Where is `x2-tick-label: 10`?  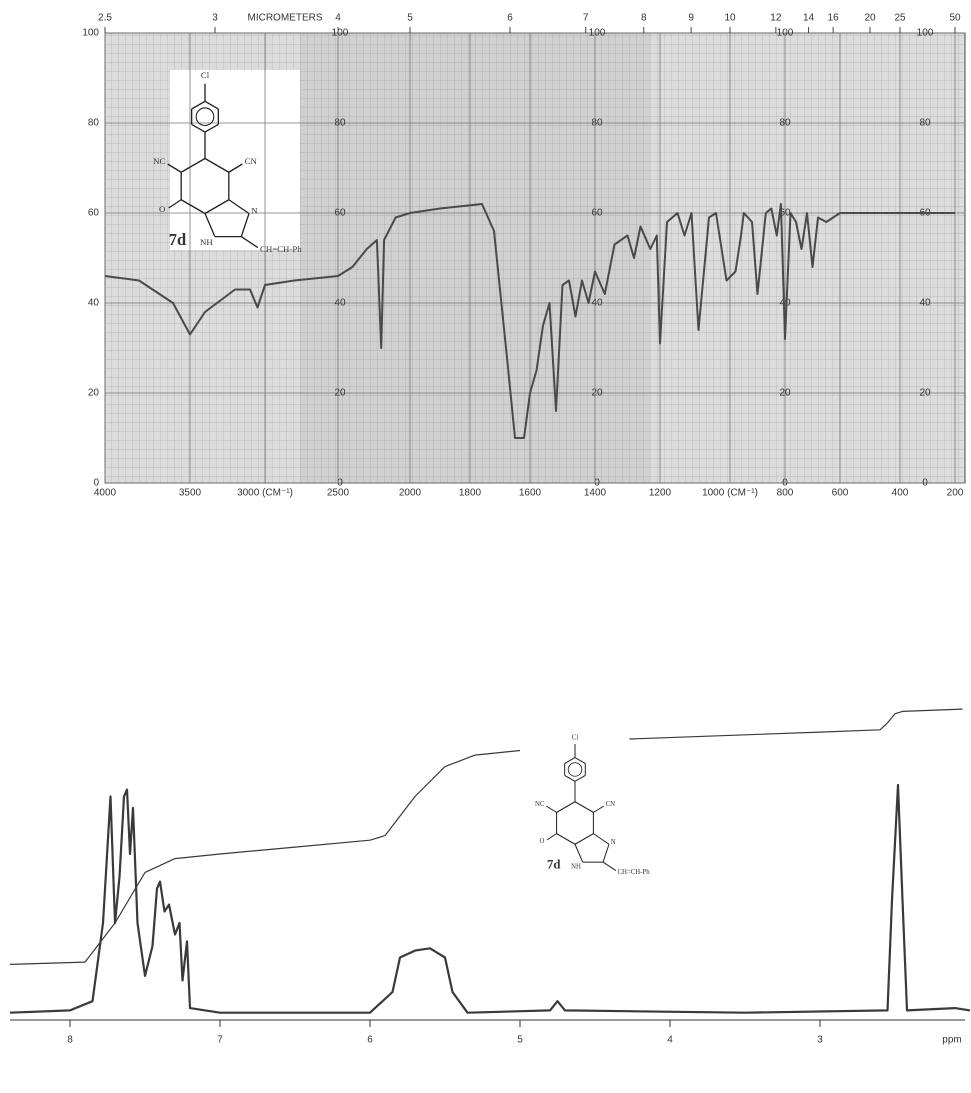
x2-tick-label: 10 is located at coordinates (730, 18).